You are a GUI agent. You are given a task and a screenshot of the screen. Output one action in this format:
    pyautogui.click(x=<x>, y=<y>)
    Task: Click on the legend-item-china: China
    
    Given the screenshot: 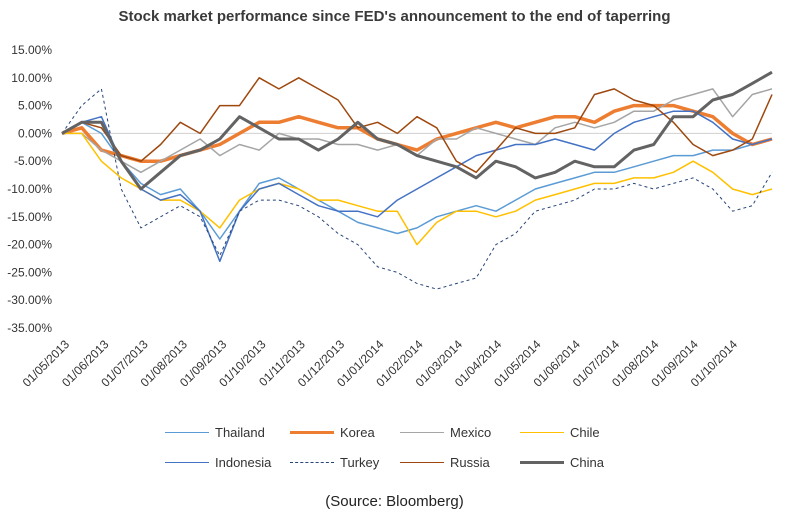 What is the action you would take?
    pyautogui.click(x=562, y=462)
    